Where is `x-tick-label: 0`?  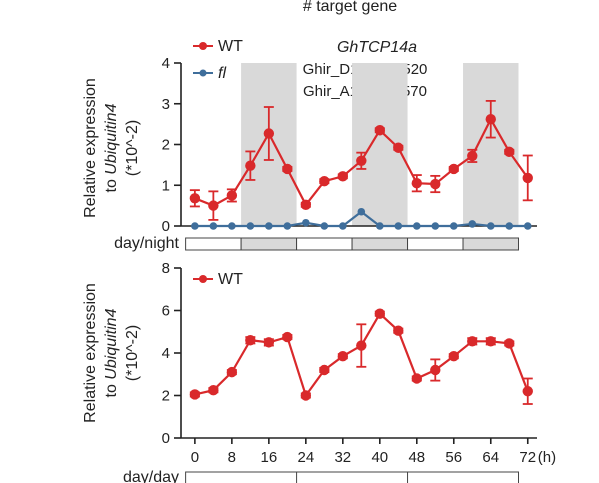
x-tick-label: 0 is located at coordinates (195, 457).